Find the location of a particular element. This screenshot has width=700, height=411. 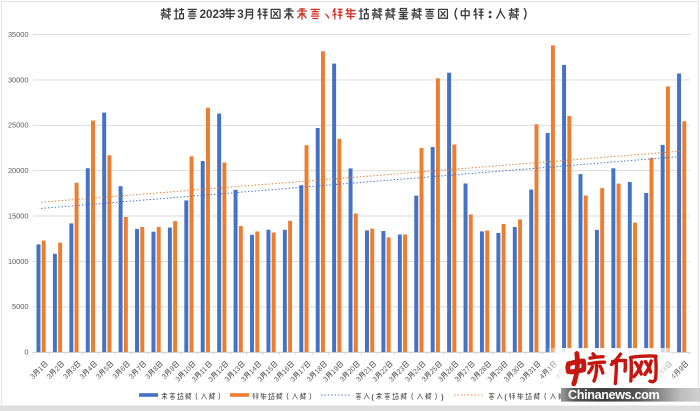

svg-text: 7 is located at coordinates (139, 369).